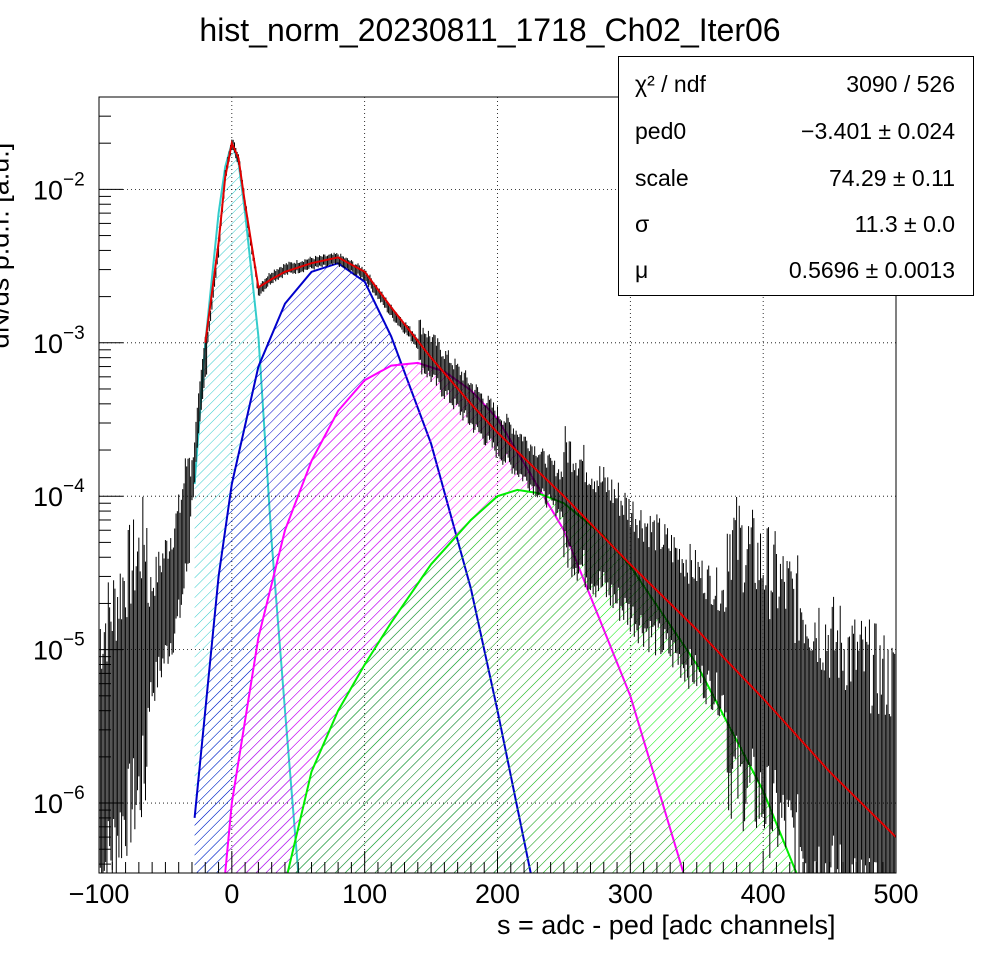 The image size is (996, 972). I want to click on stat-row-sigma: σ 11.3 ± 0.0, so click(796, 226).